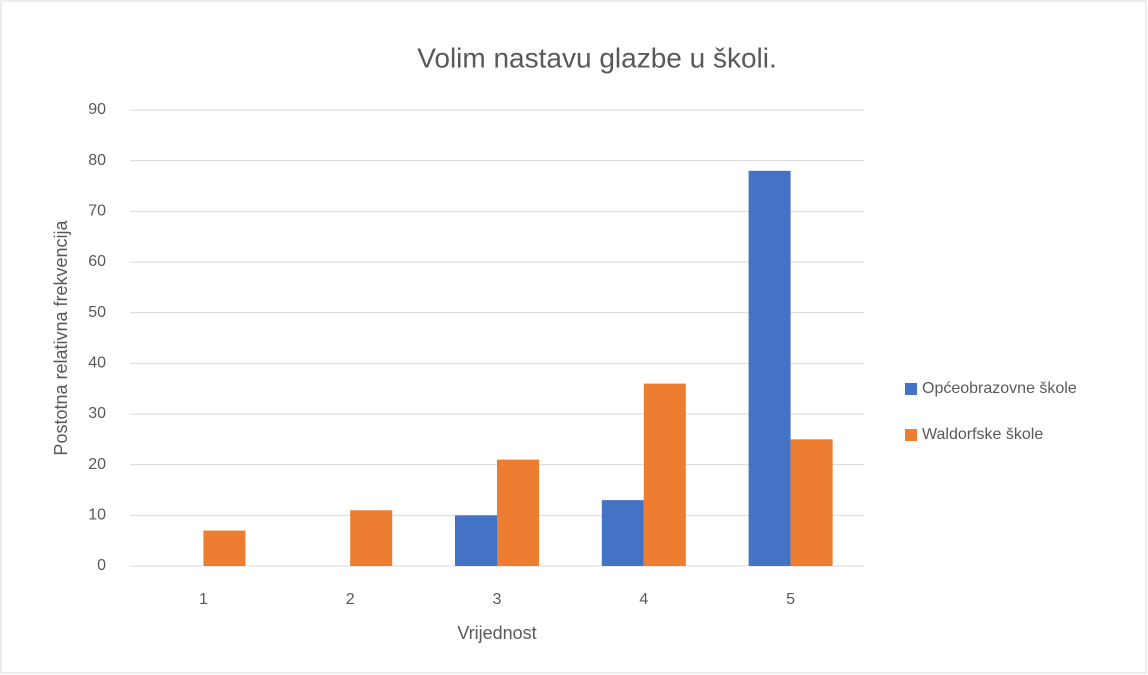 The width and height of the screenshot is (1148, 675). I want to click on legend-label: Waldorfske škole, so click(982, 434).